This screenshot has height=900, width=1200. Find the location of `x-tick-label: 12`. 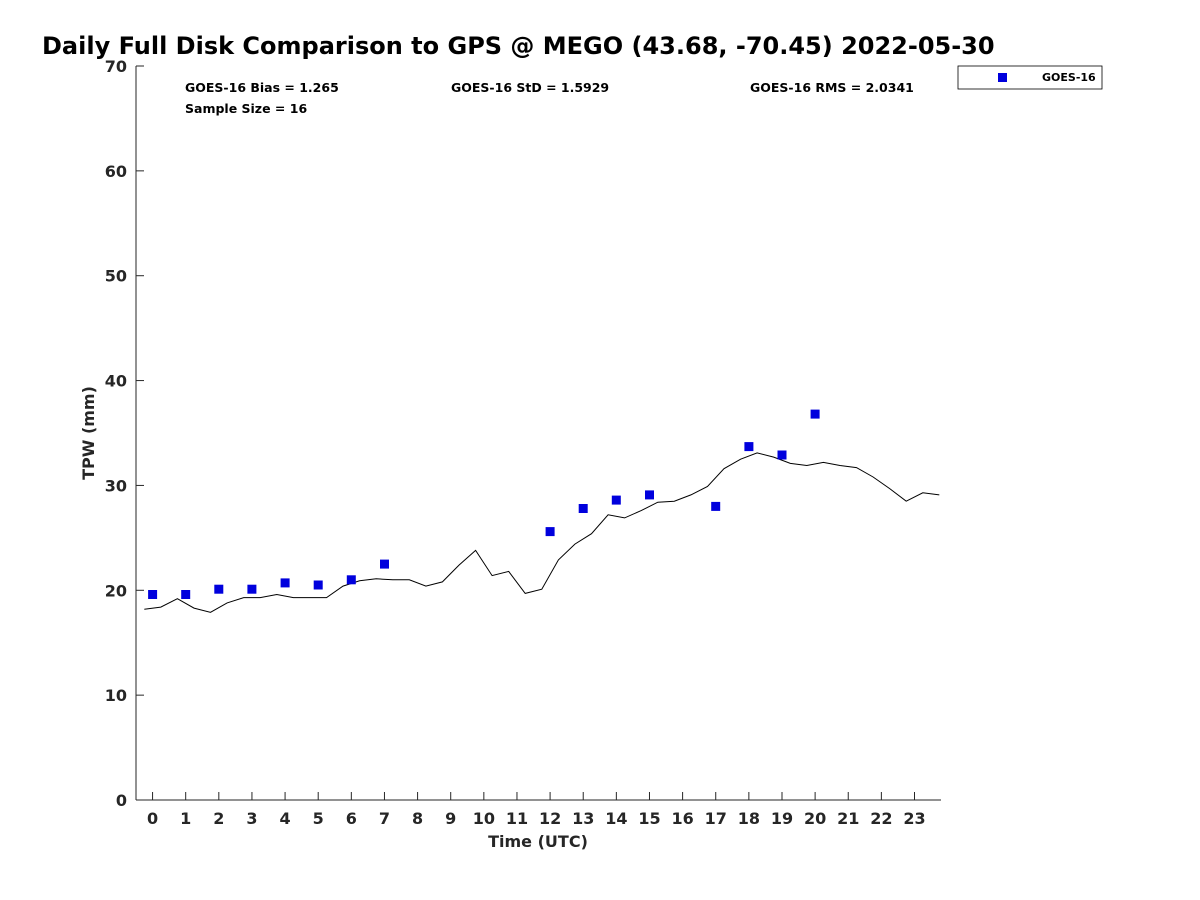

x-tick-label: 12 is located at coordinates (550, 818).